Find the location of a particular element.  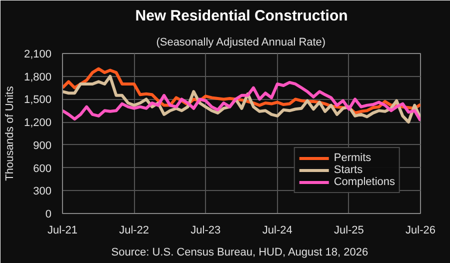

y-axis-title: Thousands of Units is located at coordinates (10, 133).